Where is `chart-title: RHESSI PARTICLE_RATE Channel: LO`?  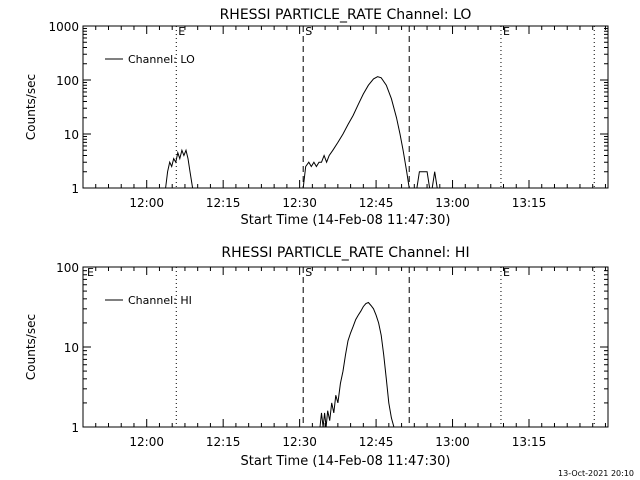 chart-title: RHESSI PARTICLE_RATE Channel: LO is located at coordinates (346, 15).